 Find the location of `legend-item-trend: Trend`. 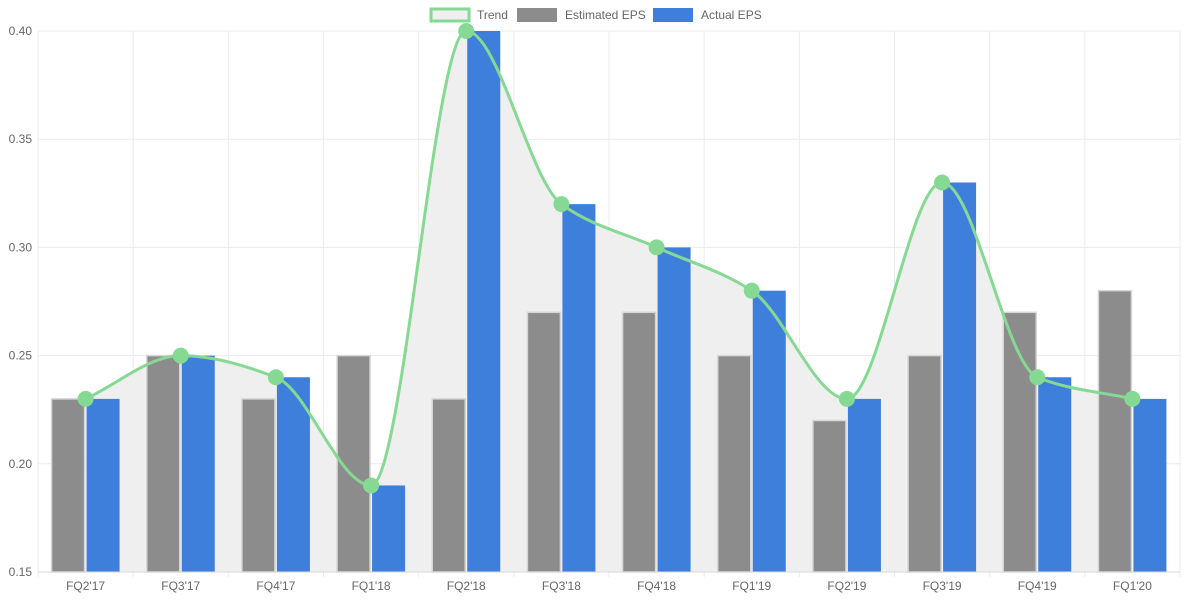

legend-item-trend: Trend is located at coordinates (468, 15).